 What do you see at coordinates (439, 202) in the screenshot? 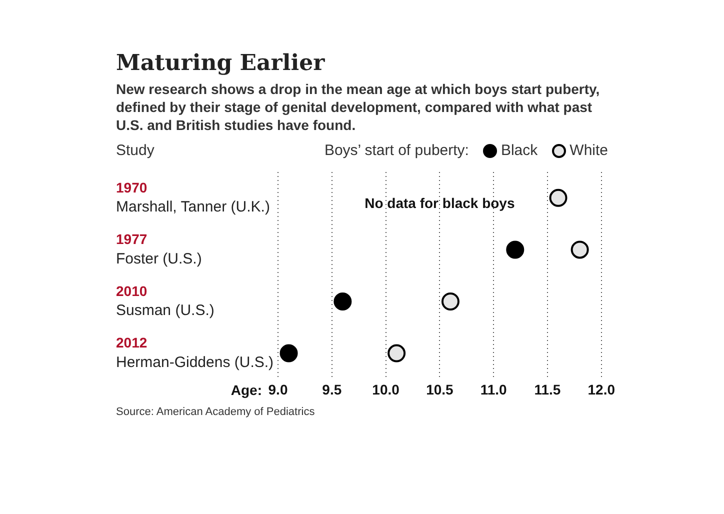
I see `annotation: No data for black boys` at bounding box center [439, 202].